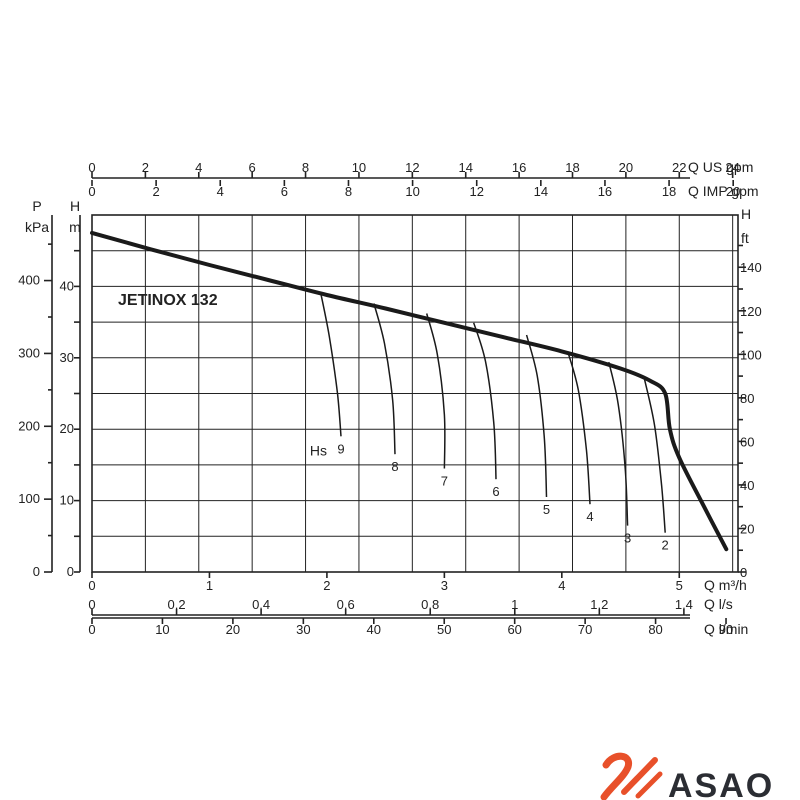 Image resolution: width=800 pixels, height=800 pixels. What do you see at coordinates (346, 604) in the screenshot?
I see `tick-label-ls: 0,6` at bounding box center [346, 604].